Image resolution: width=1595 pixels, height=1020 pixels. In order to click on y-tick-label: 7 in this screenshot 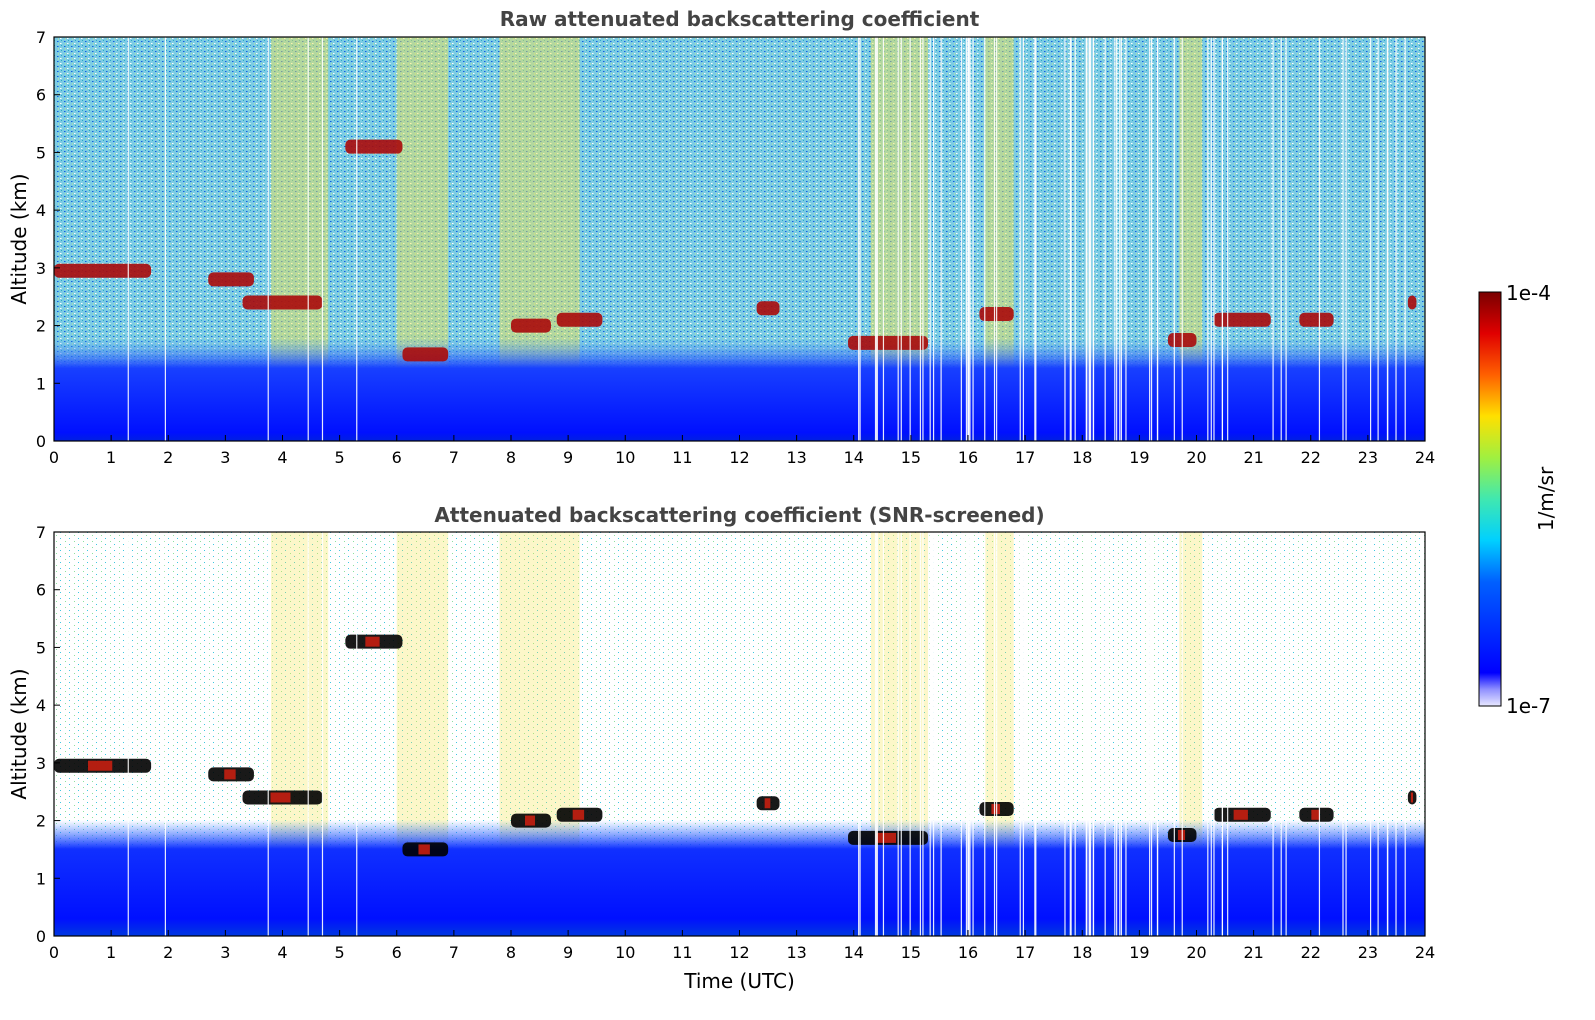, I will do `click(41, 37)`.